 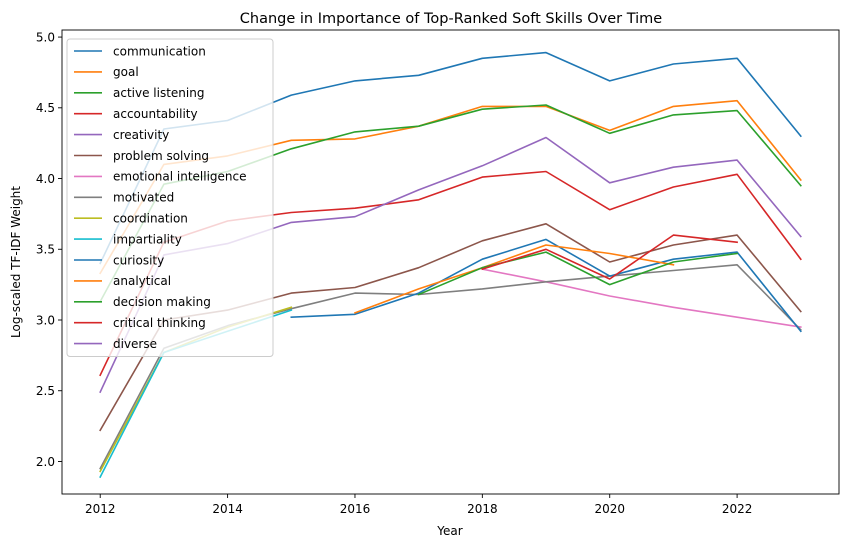 What do you see at coordinates (609, 509) in the screenshot?
I see `x-tick-label: 2020` at bounding box center [609, 509].